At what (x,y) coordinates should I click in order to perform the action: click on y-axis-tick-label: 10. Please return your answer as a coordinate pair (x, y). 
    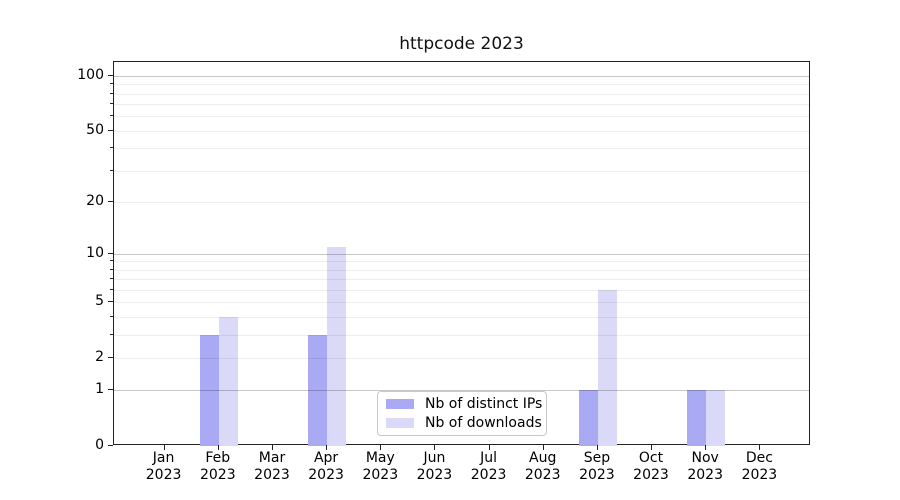
    Looking at the image, I should click on (95, 252).